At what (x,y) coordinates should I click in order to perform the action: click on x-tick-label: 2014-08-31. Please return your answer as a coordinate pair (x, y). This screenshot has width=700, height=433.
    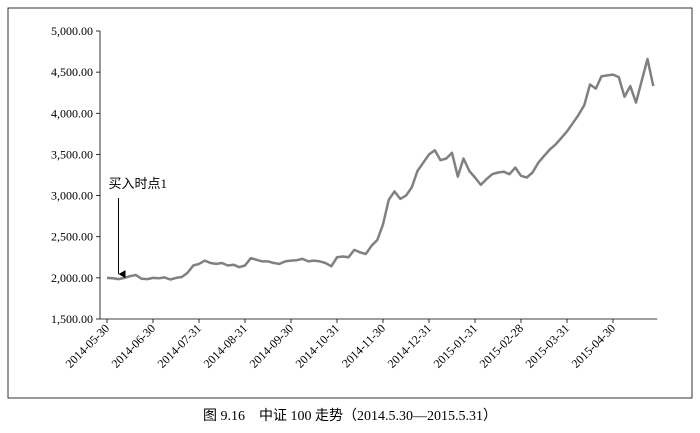
    Looking at the image, I should click on (225, 345).